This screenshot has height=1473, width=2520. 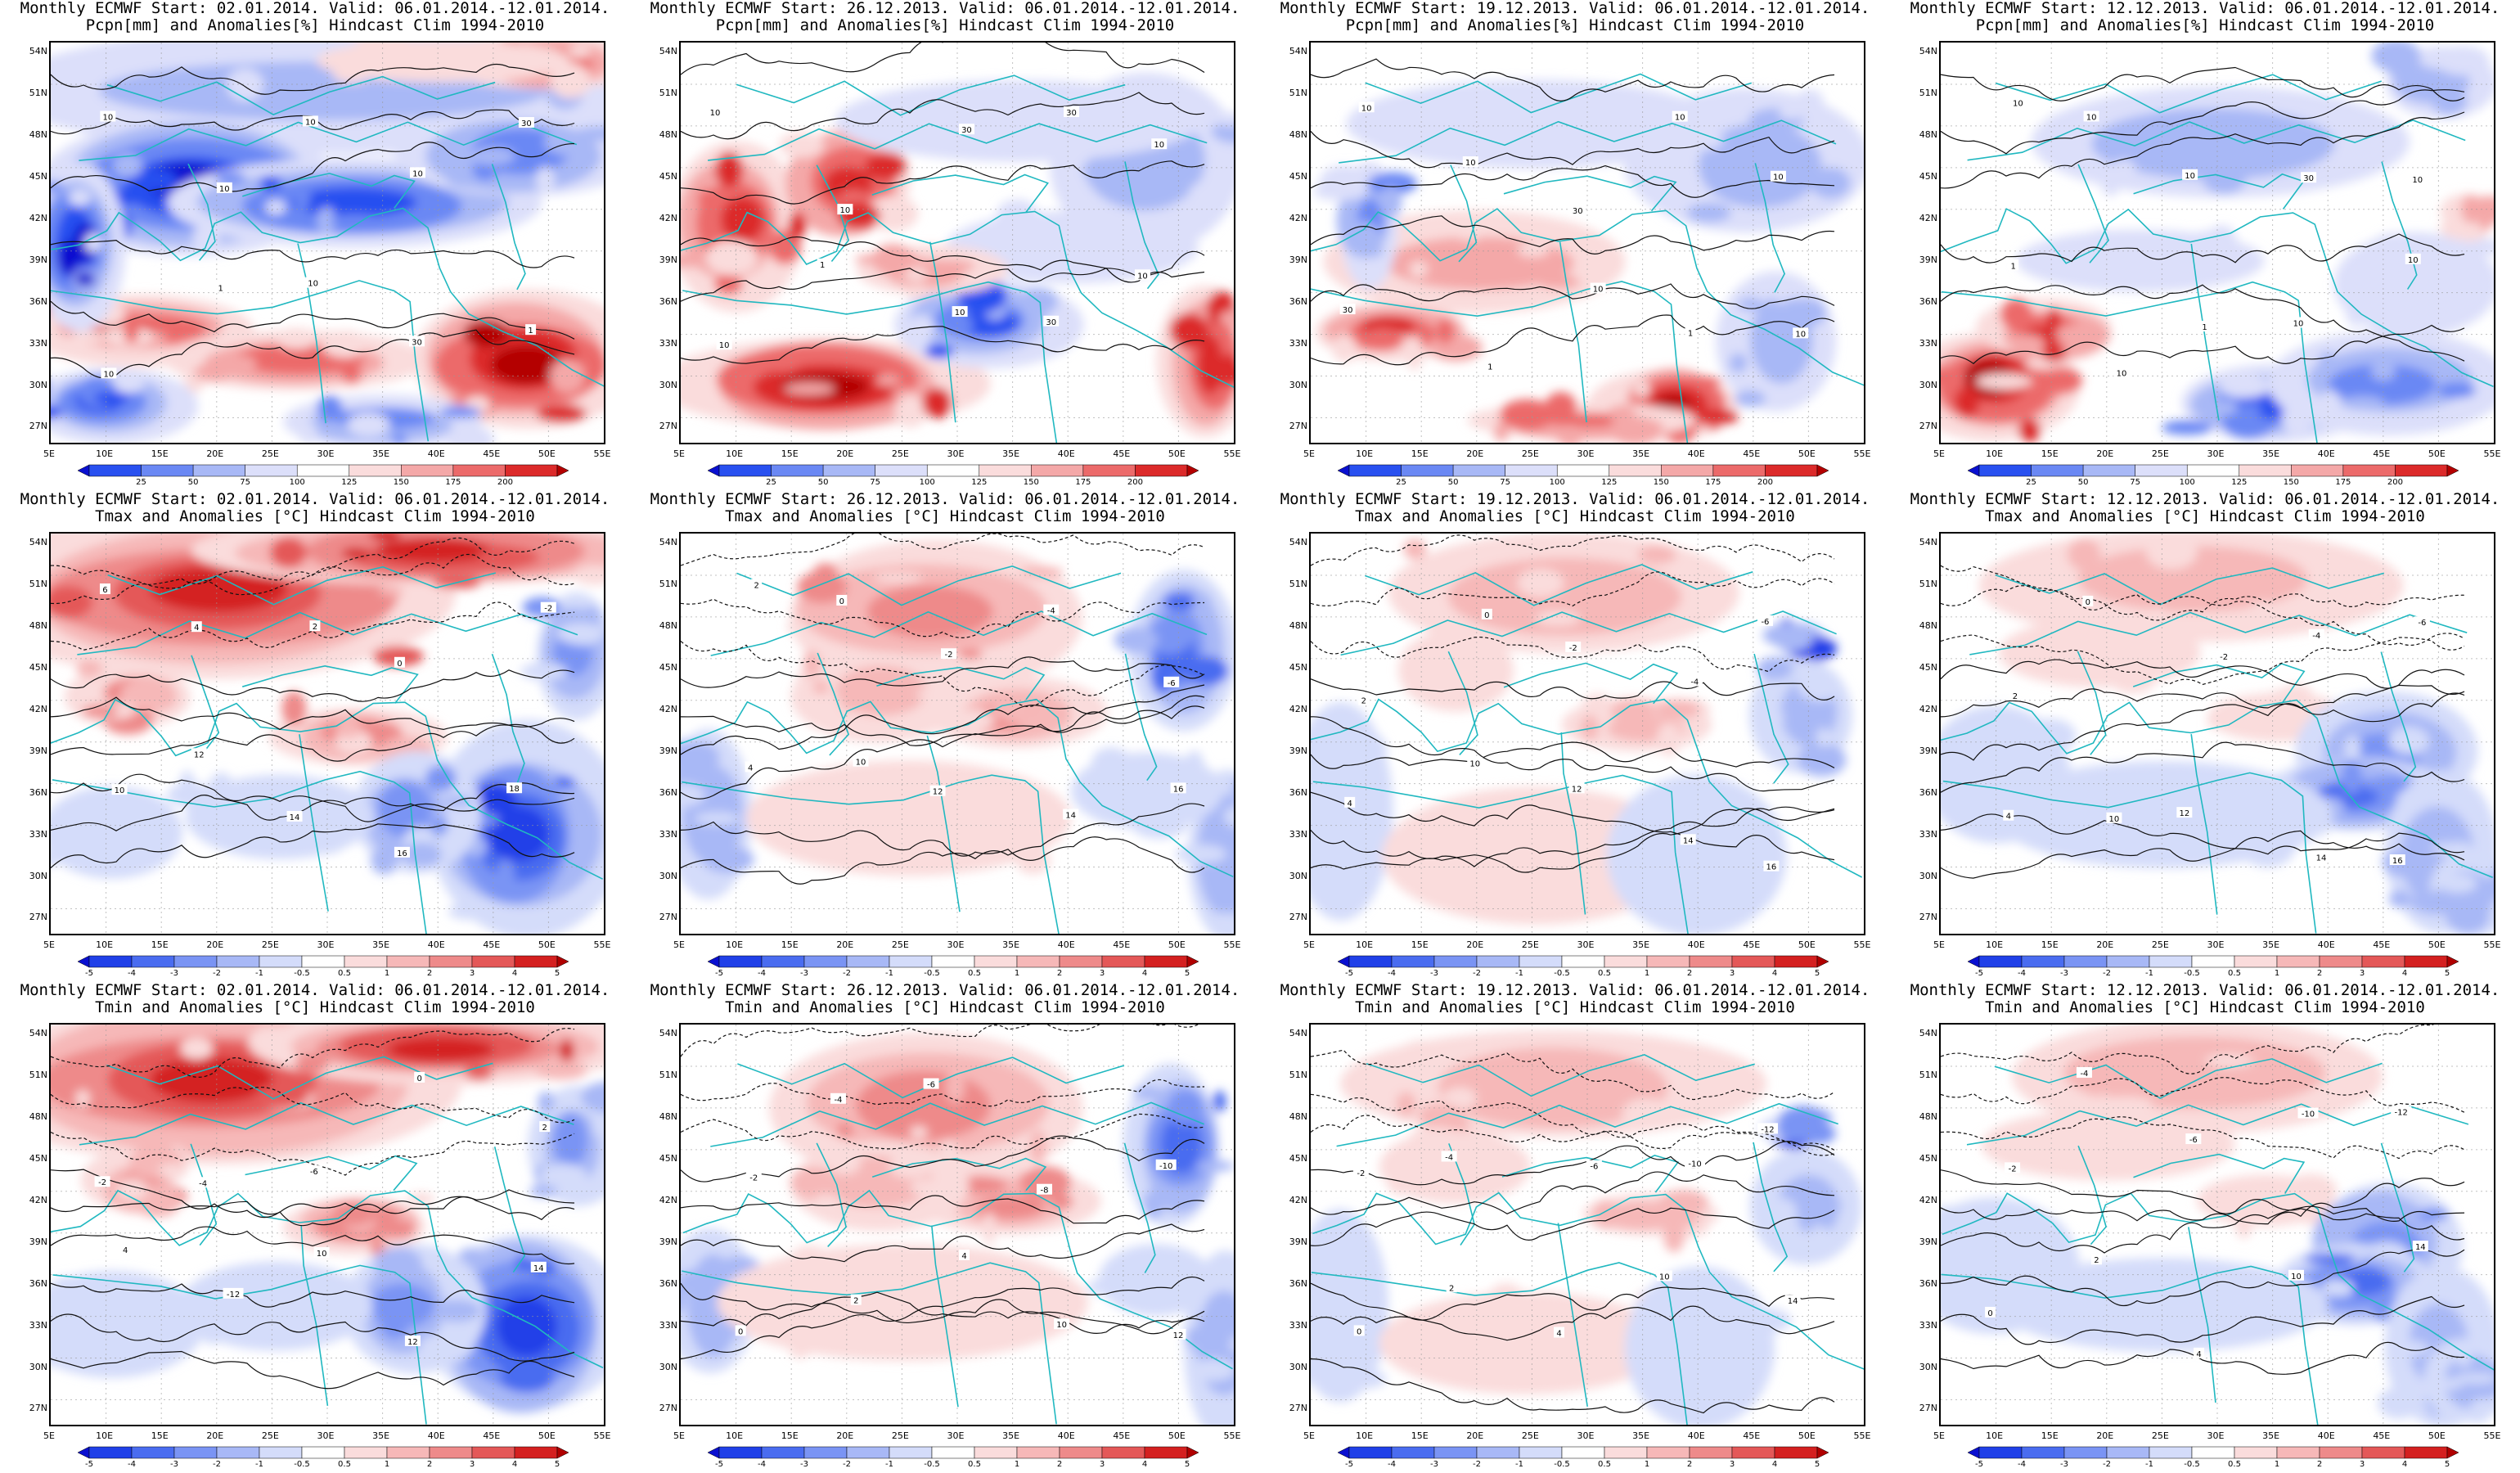 I want to click on lat-tick-label: 42N, so click(x=1298, y=1200).